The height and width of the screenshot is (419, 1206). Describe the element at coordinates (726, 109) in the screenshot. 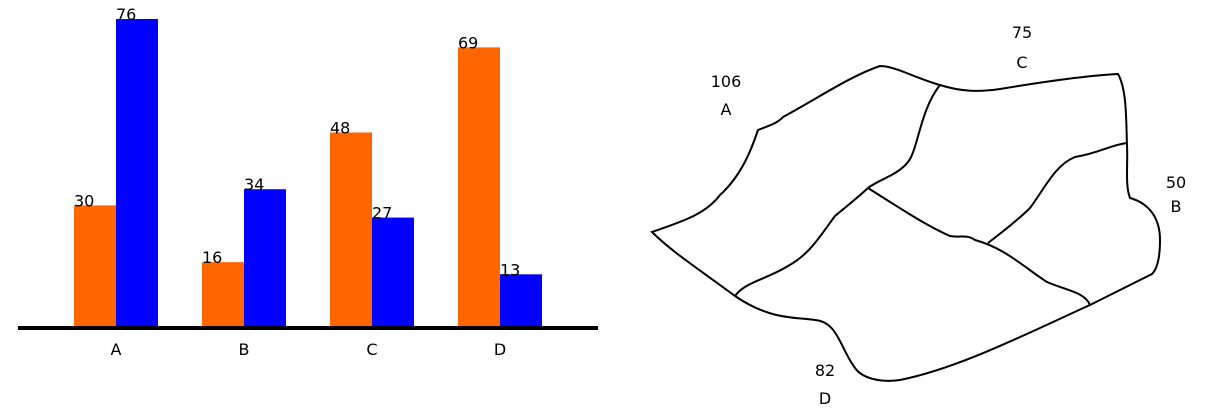

I see `region-a-name: A` at that location.